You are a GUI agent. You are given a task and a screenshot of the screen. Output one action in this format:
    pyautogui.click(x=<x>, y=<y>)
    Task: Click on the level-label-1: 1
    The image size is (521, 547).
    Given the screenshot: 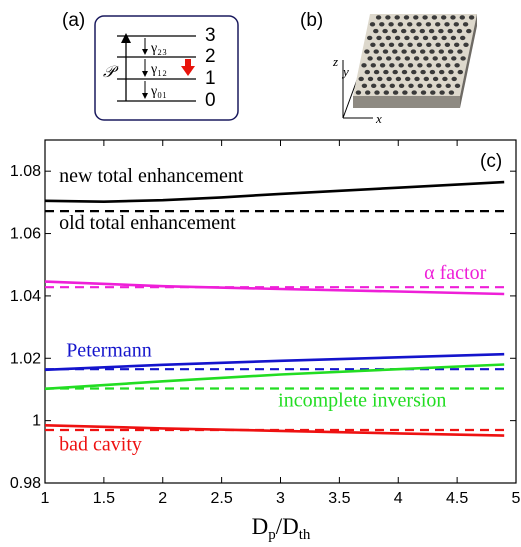 What is the action you would take?
    pyautogui.click(x=210, y=78)
    